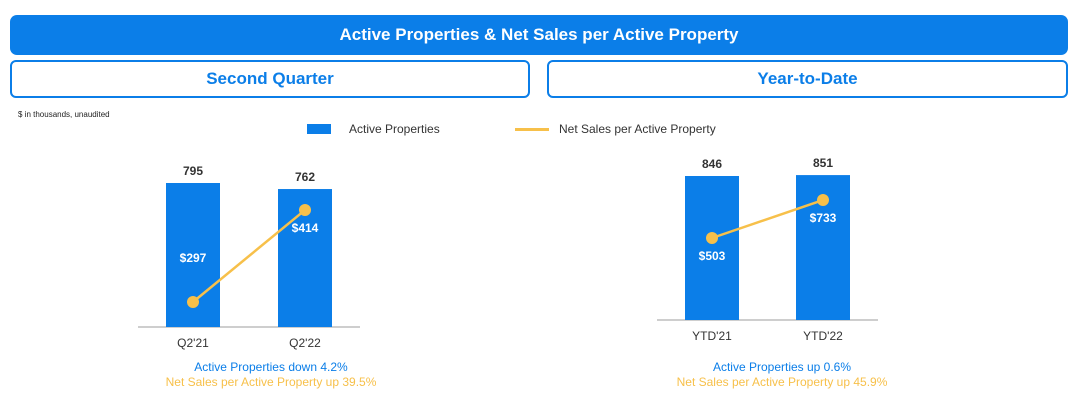  What do you see at coordinates (394, 129) in the screenshot?
I see `legend-label-active-properties: Active Properties` at bounding box center [394, 129].